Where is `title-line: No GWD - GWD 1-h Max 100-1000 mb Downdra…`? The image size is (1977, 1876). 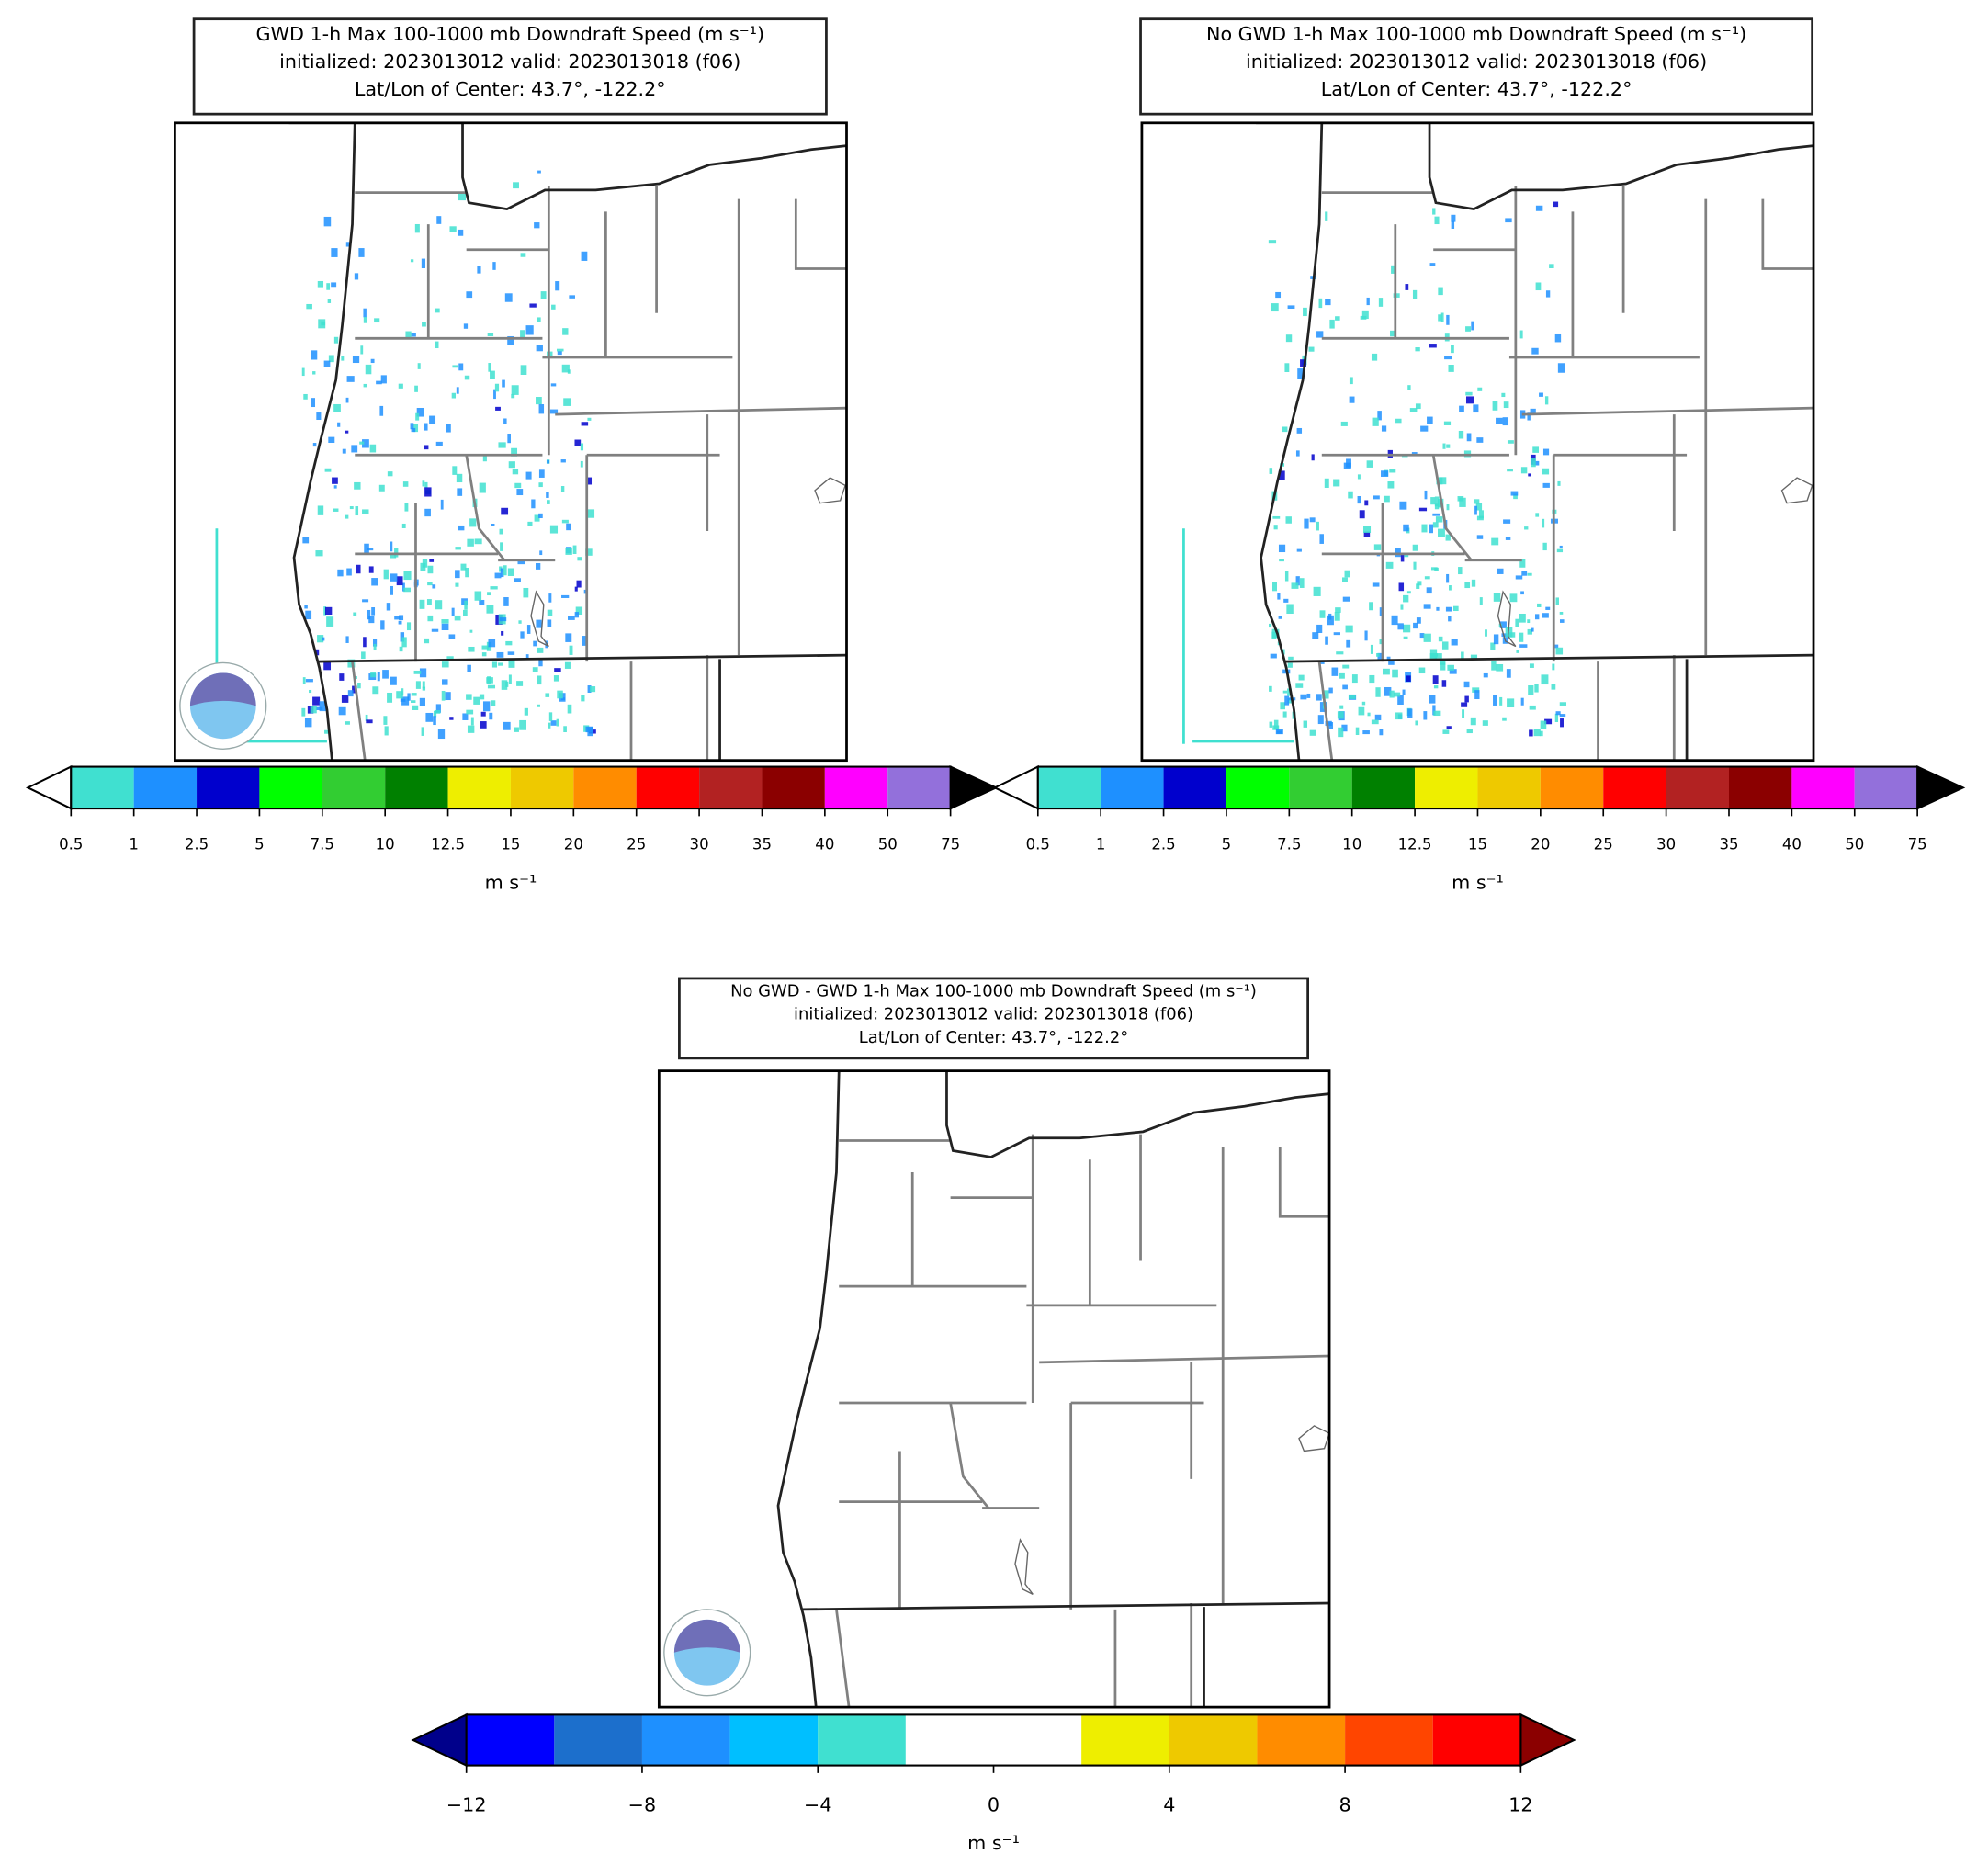
title-line: No GWD - GWD 1-h Max 100-1000 mb Downdra… is located at coordinates (993, 990).